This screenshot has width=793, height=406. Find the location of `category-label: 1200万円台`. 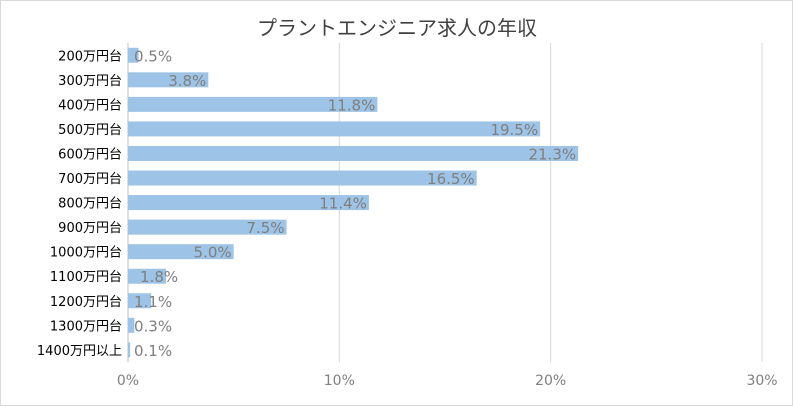

category-label: 1200万円台 is located at coordinates (86, 302).